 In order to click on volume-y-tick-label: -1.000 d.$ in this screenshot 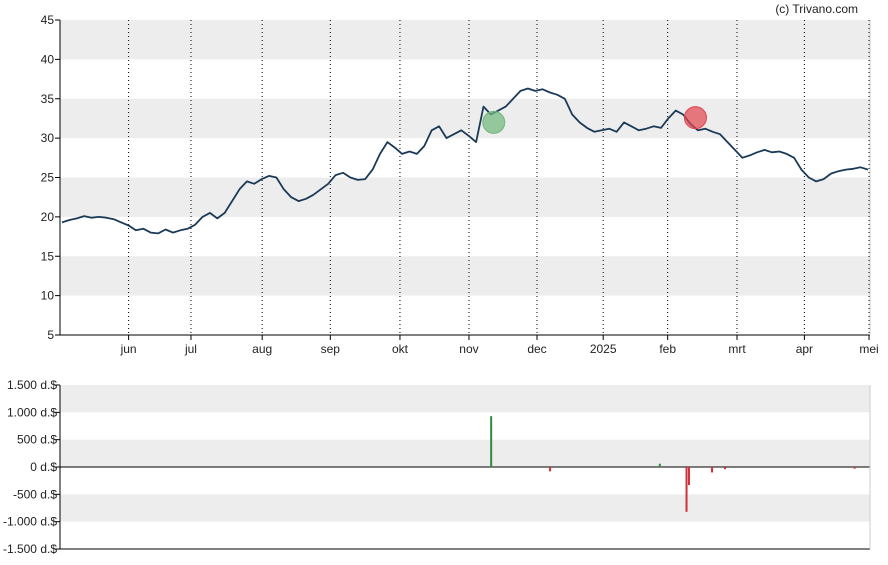, I will do `click(30, 522)`.